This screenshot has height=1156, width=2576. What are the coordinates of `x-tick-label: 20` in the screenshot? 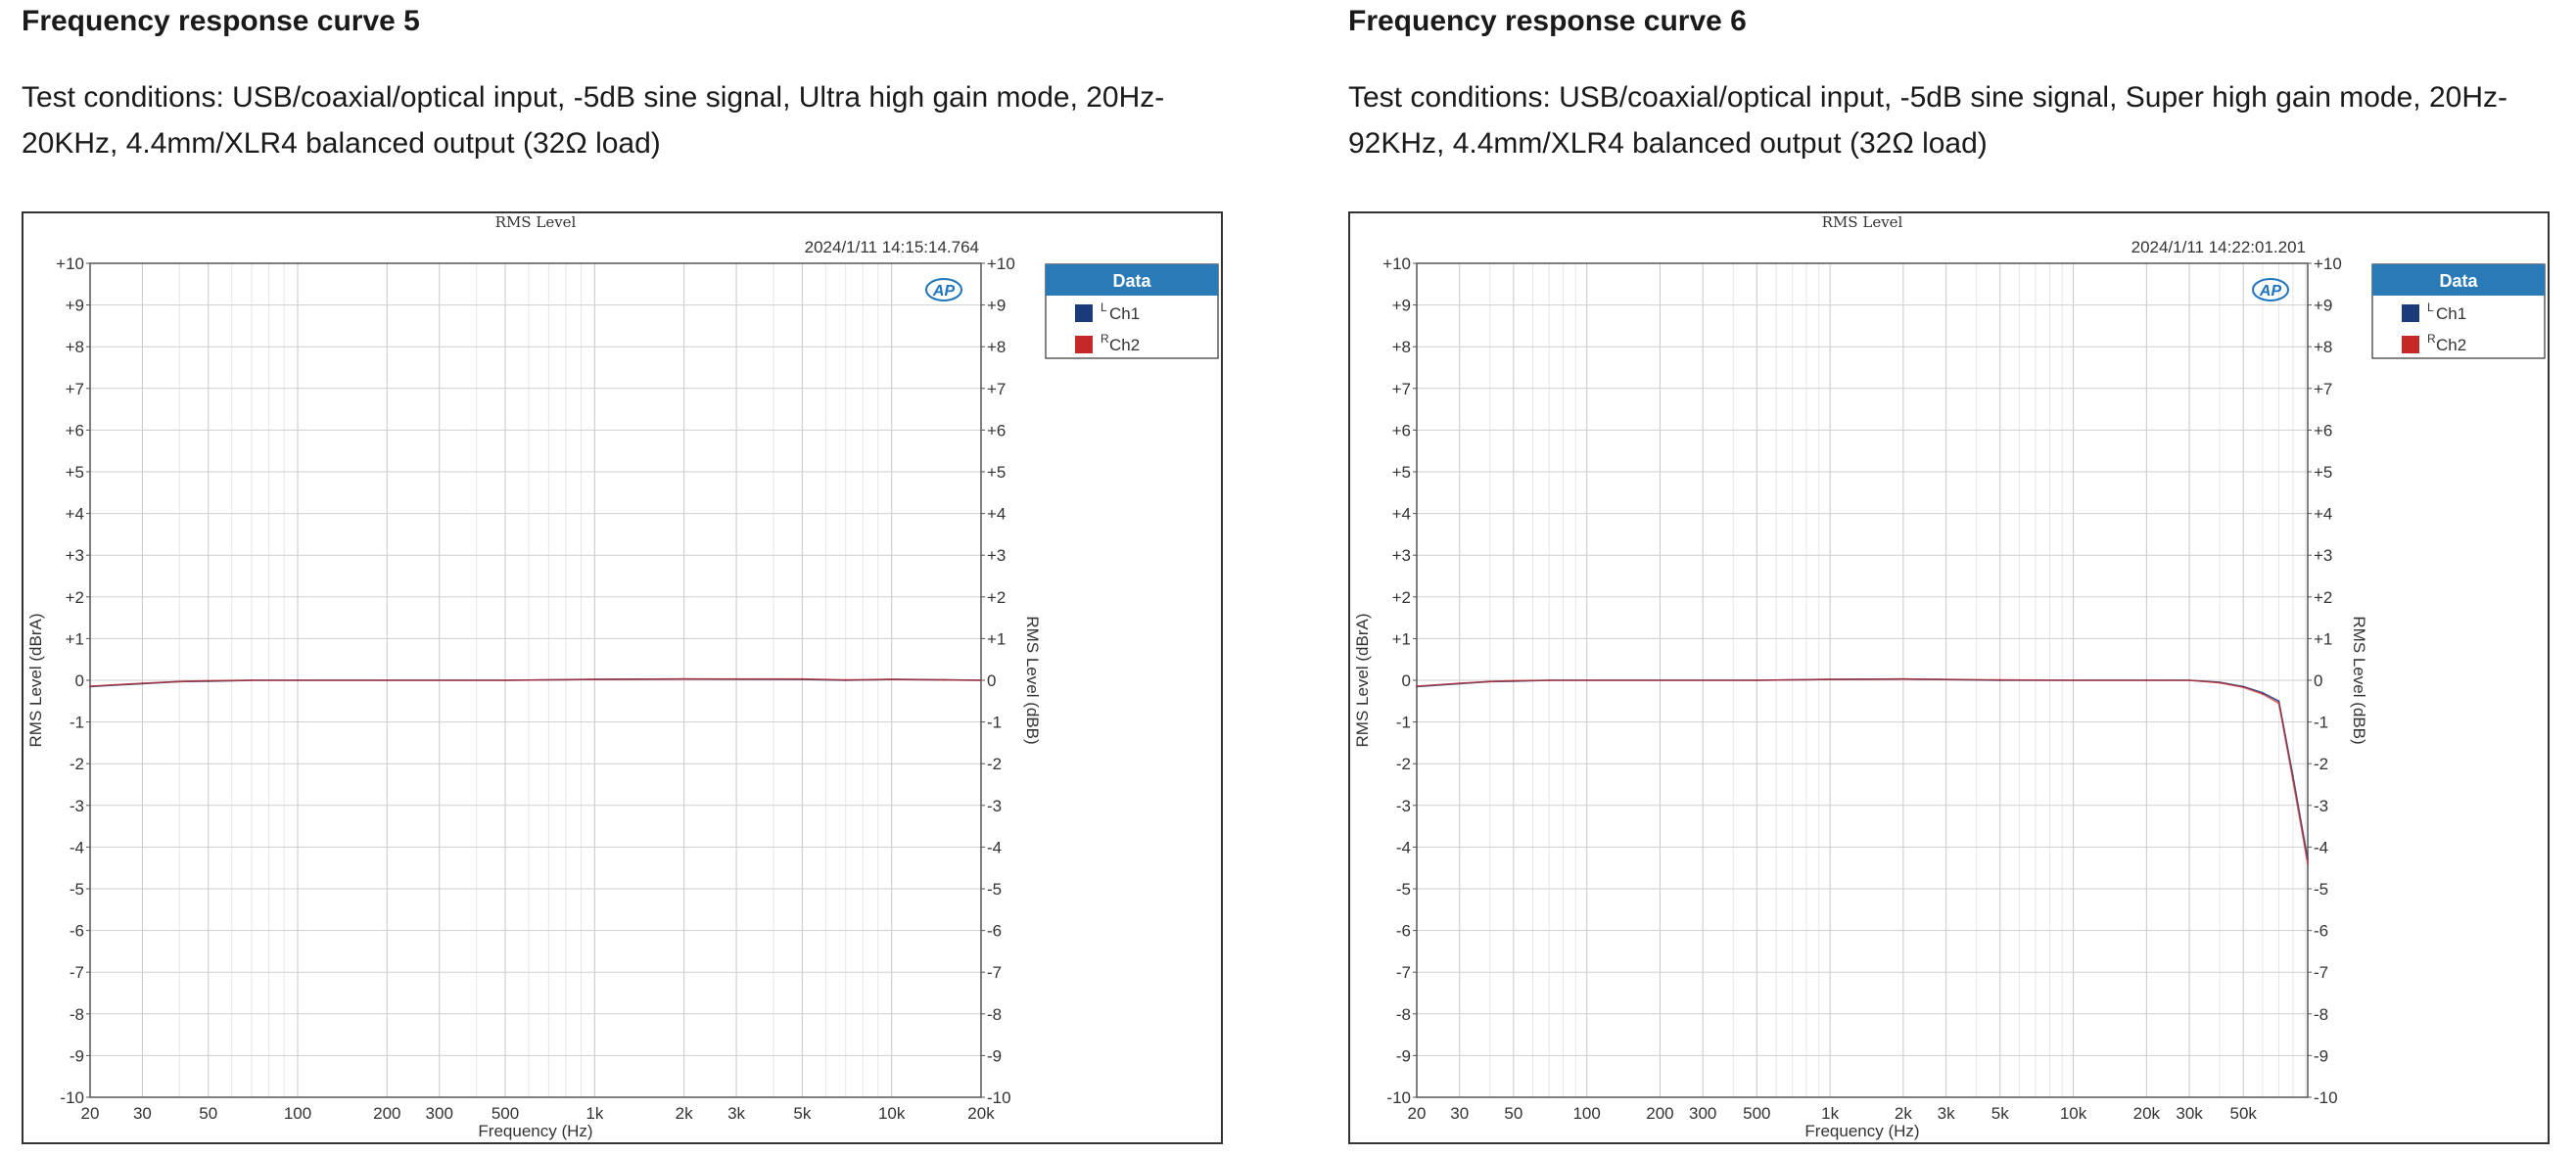 It's located at (1418, 1113).